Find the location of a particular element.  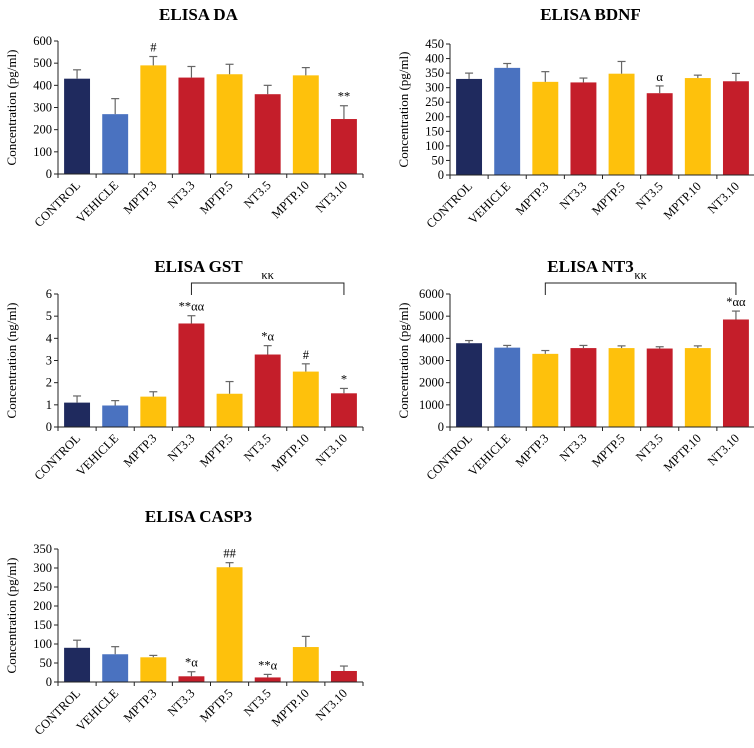

y-tick-label: 1 is located at coordinates (49, 405).